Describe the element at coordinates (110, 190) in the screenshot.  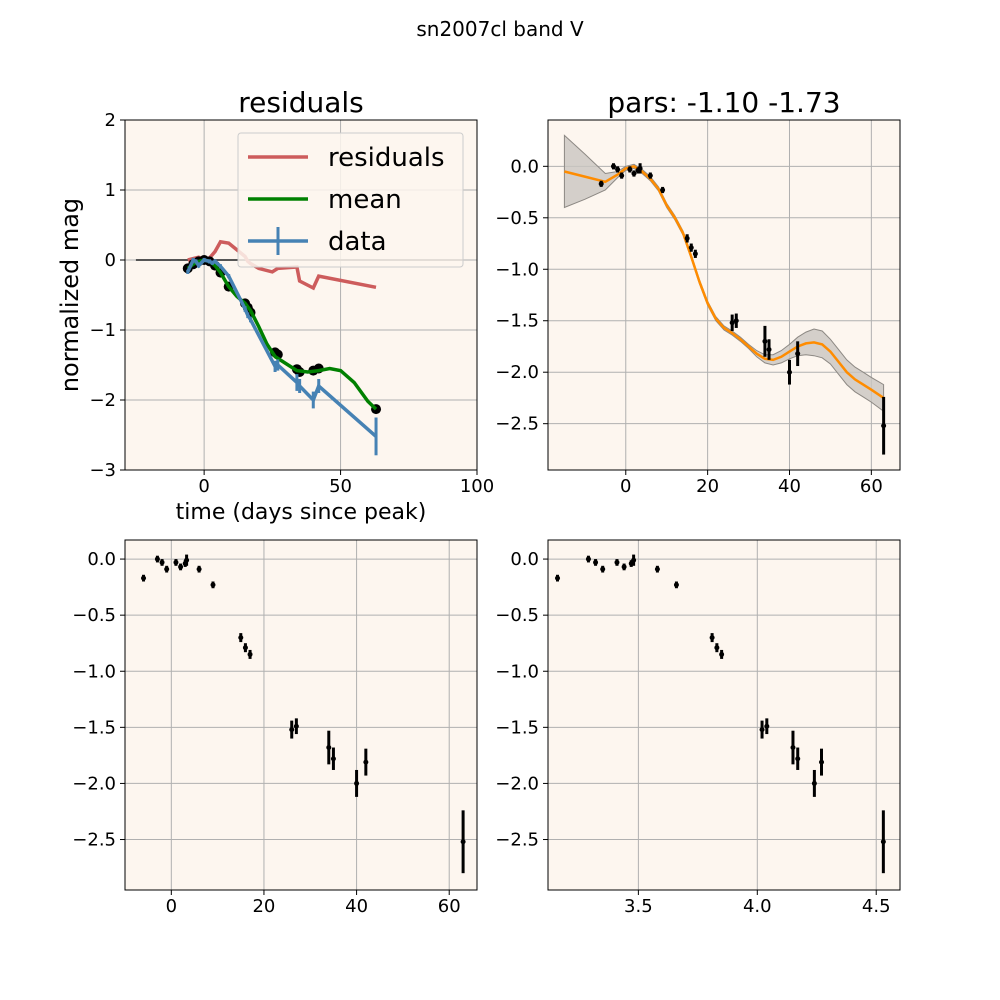
I see `y-tick-label: 1` at that location.